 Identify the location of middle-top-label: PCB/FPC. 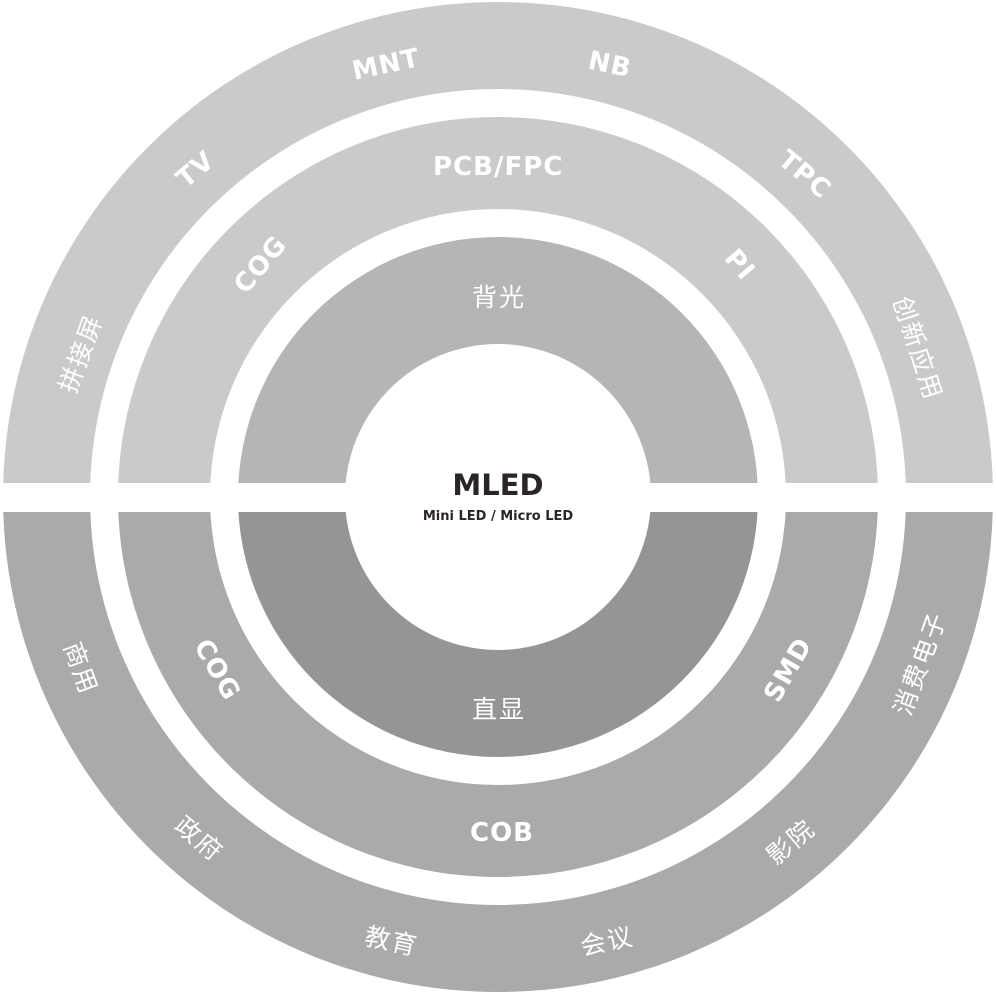
(498, 167).